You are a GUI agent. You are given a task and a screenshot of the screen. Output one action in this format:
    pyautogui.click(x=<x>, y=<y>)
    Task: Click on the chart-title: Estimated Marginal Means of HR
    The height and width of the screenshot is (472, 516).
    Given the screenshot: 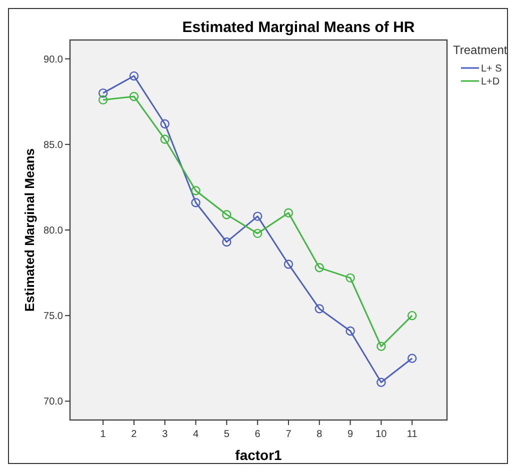 What is the action you would take?
    pyautogui.click(x=298, y=27)
    